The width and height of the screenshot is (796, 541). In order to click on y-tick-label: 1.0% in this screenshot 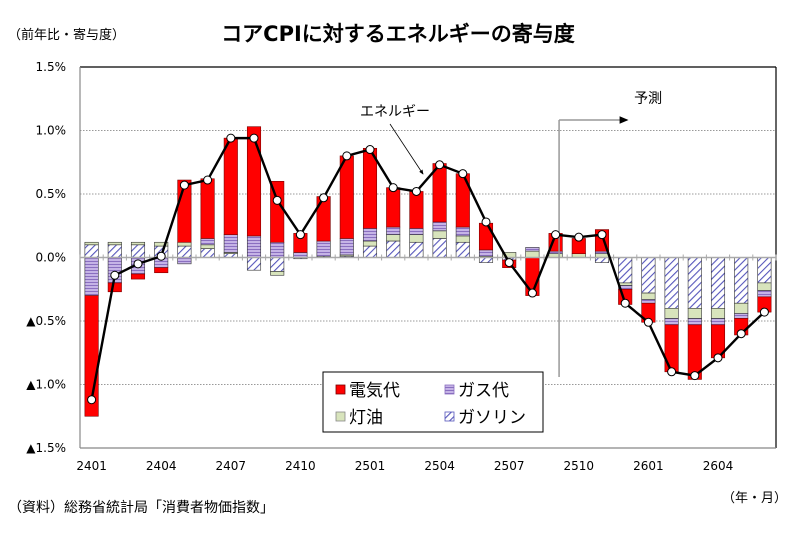, I will do `click(51, 131)`.